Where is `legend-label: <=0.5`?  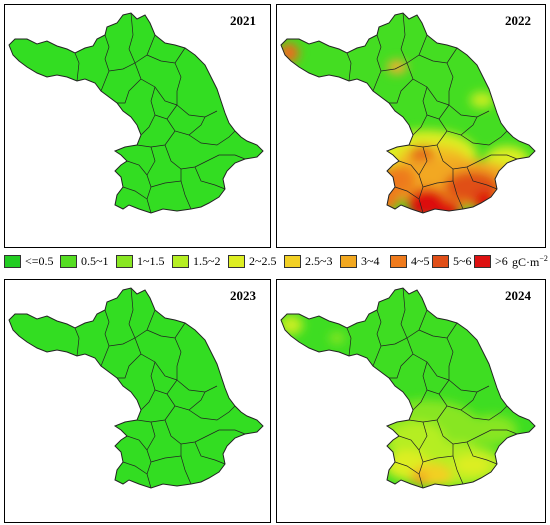 legend-label: <=0.5 is located at coordinates (39, 261).